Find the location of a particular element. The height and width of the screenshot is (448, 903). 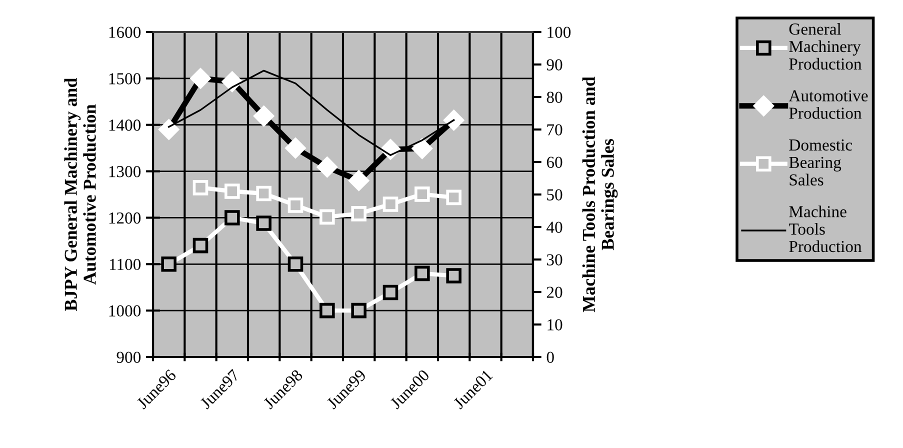

legend-label: General Machinery Production is located at coordinates (825, 46).